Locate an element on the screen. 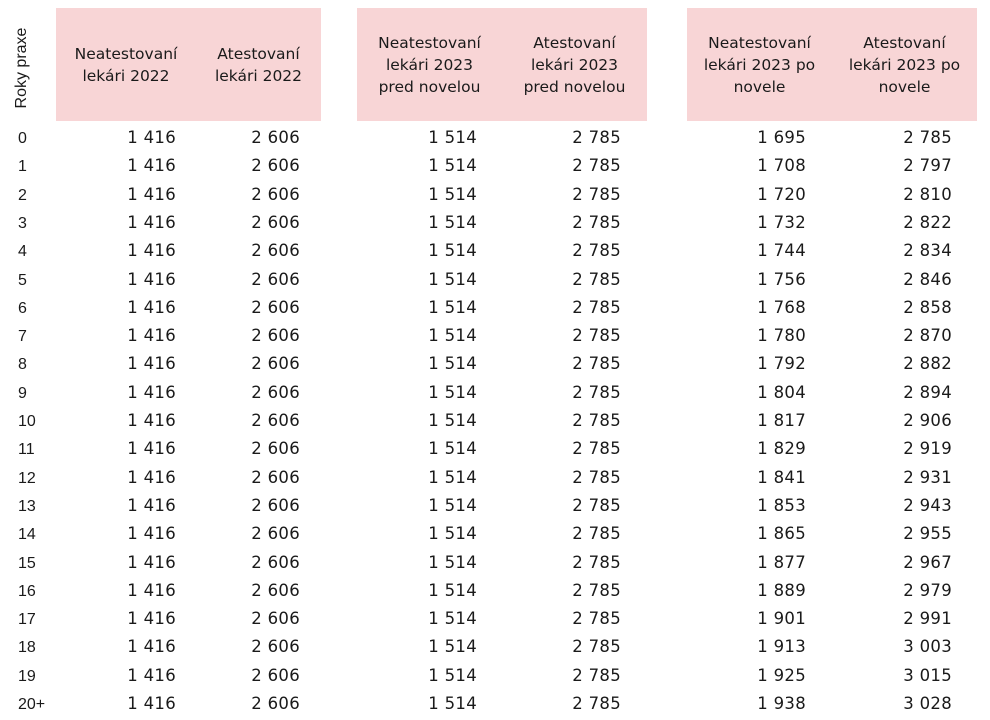  table-row: 18 1 416 2 606 1 514 2 785 1 913 3 003 is located at coordinates (495, 647).